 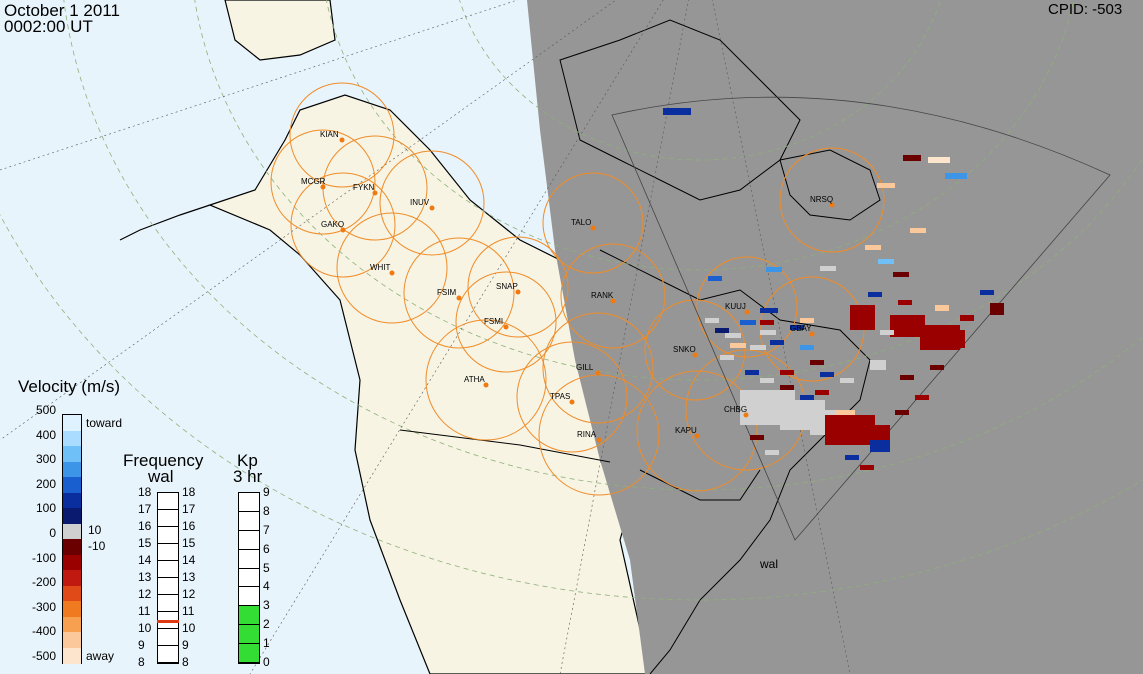 I want to click on kp-tick-label: 4, so click(x=266, y=586).